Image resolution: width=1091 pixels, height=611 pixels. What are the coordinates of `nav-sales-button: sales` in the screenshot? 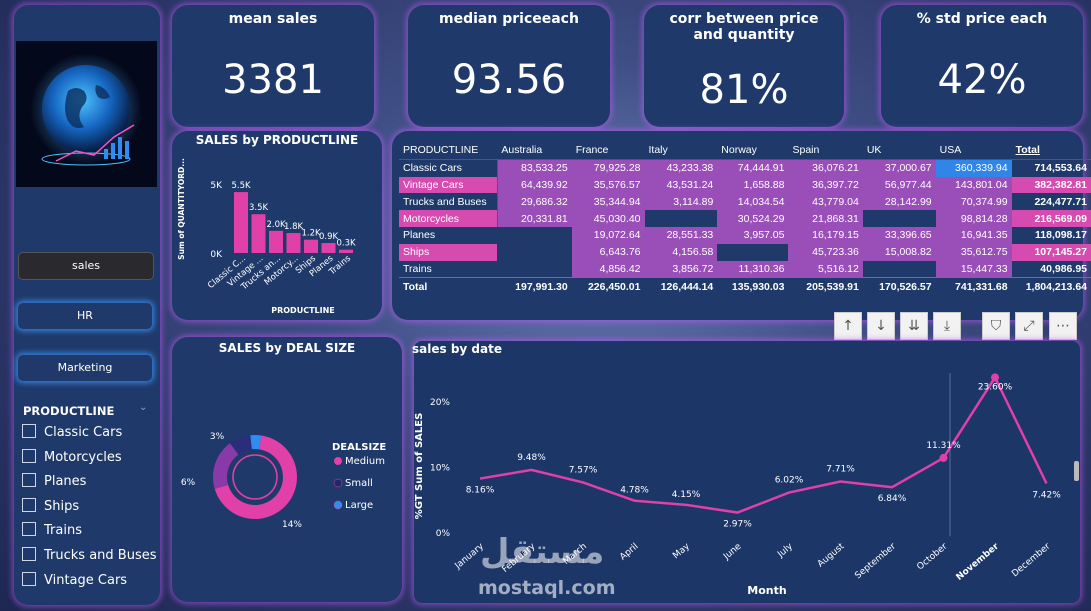 It's located at (86, 266).